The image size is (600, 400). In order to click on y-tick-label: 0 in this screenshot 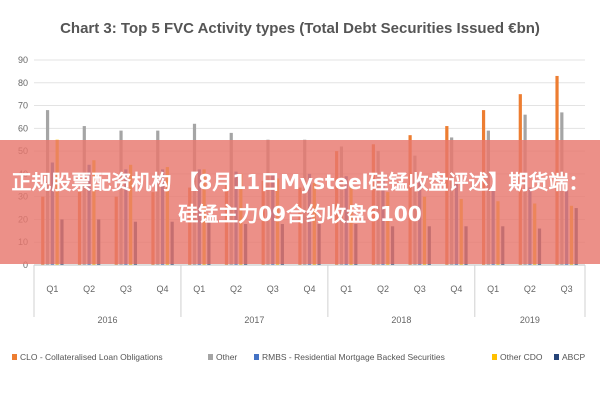, I will do `click(25, 265)`.